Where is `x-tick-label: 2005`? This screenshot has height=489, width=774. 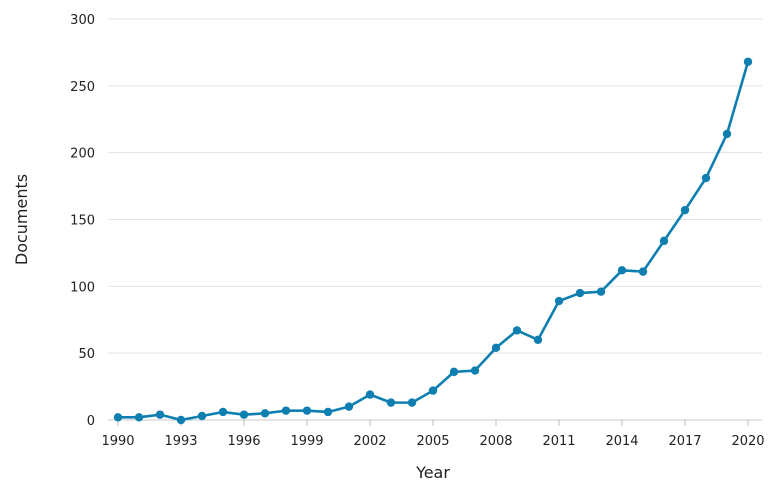 x-tick-label: 2005 is located at coordinates (432, 441).